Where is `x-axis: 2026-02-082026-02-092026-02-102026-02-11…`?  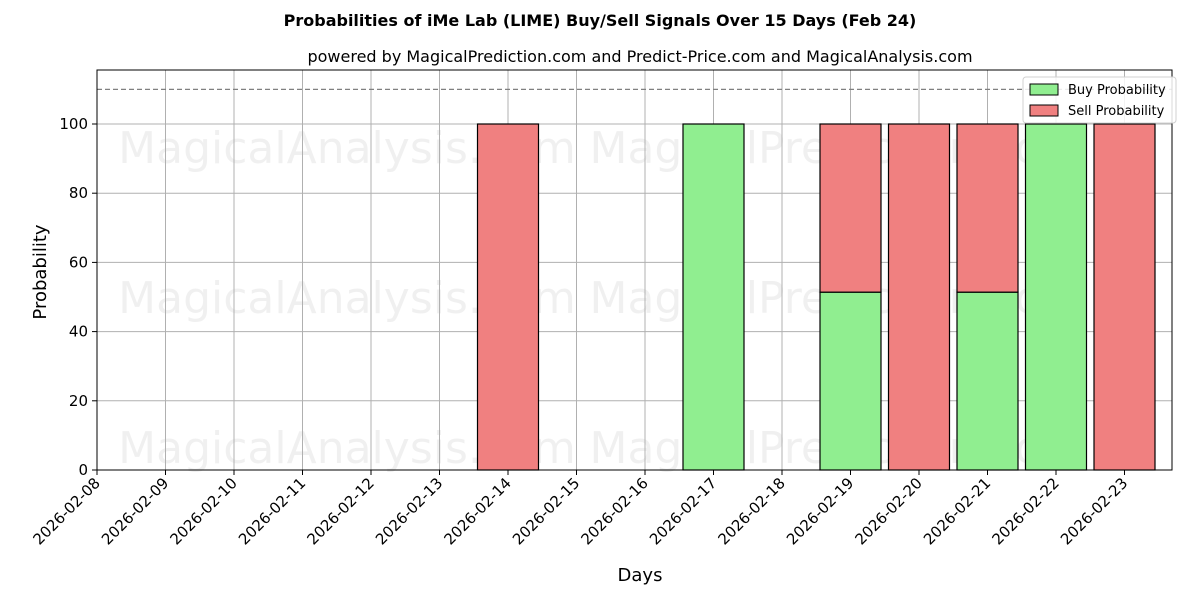 x-axis: 2026-02-082026-02-092026-02-102026-02-11… is located at coordinates (580, 509).